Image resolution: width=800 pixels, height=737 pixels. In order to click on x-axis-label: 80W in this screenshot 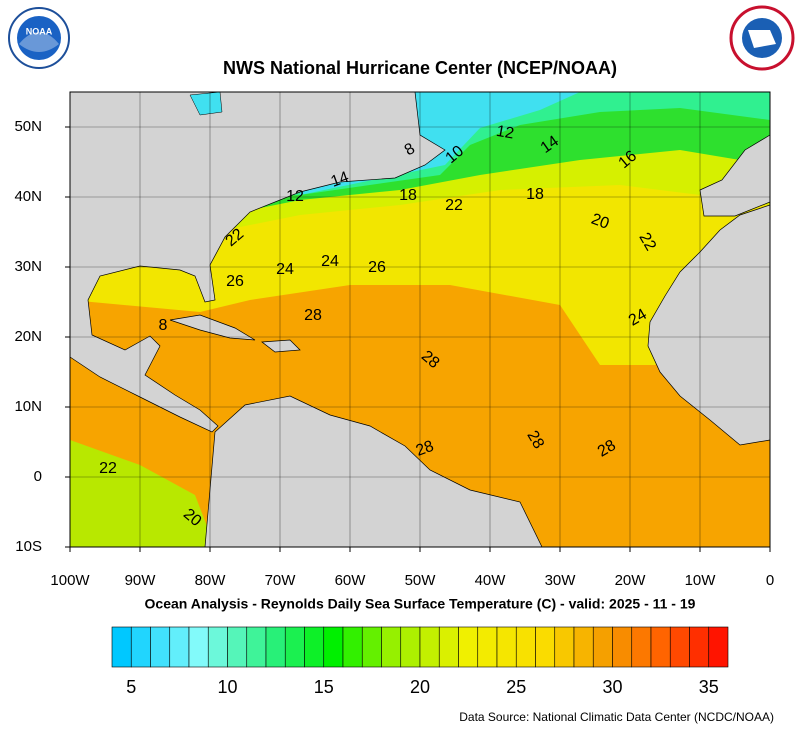, I will do `click(211, 580)`.